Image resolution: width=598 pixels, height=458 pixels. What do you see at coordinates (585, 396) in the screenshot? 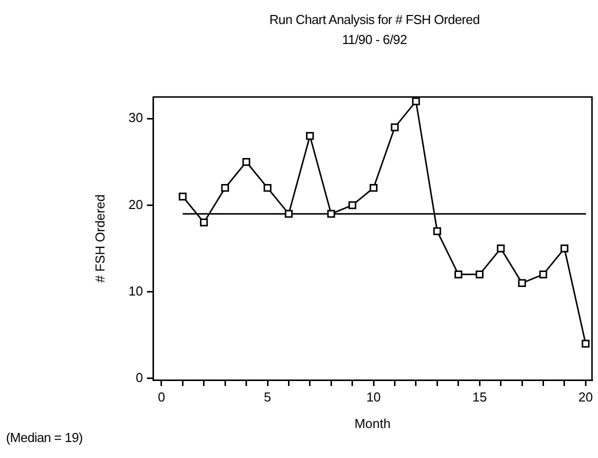
I see `x-tick-label: 20` at bounding box center [585, 396].